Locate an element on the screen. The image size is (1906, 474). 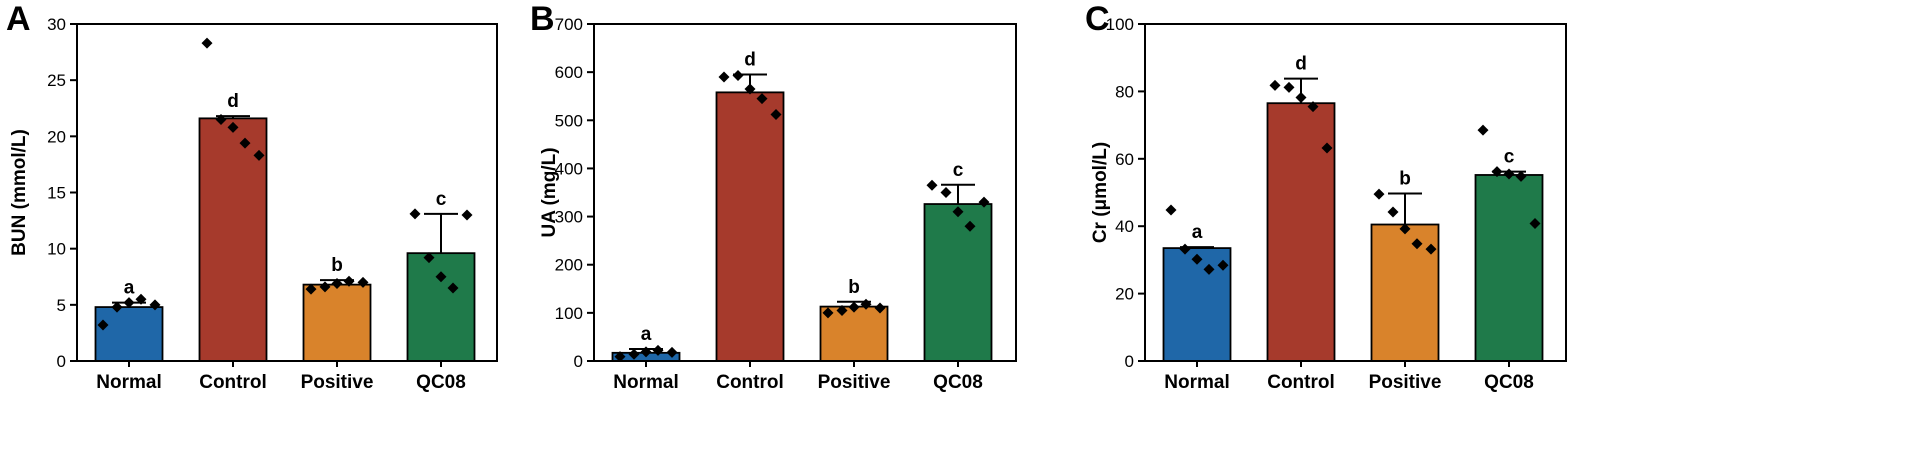
y-tick-label: 80 is located at coordinates (1124, 91).